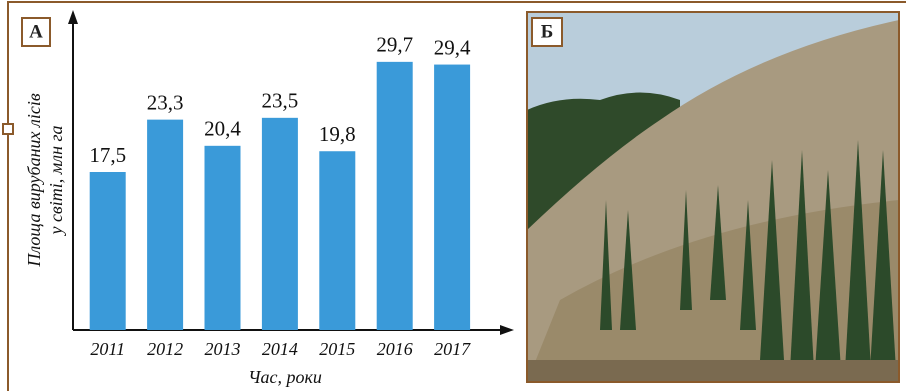 The width and height of the screenshot is (908, 391). Describe the element at coordinates (337, 349) in the screenshot. I see `x-tick-label: 2015` at that location.